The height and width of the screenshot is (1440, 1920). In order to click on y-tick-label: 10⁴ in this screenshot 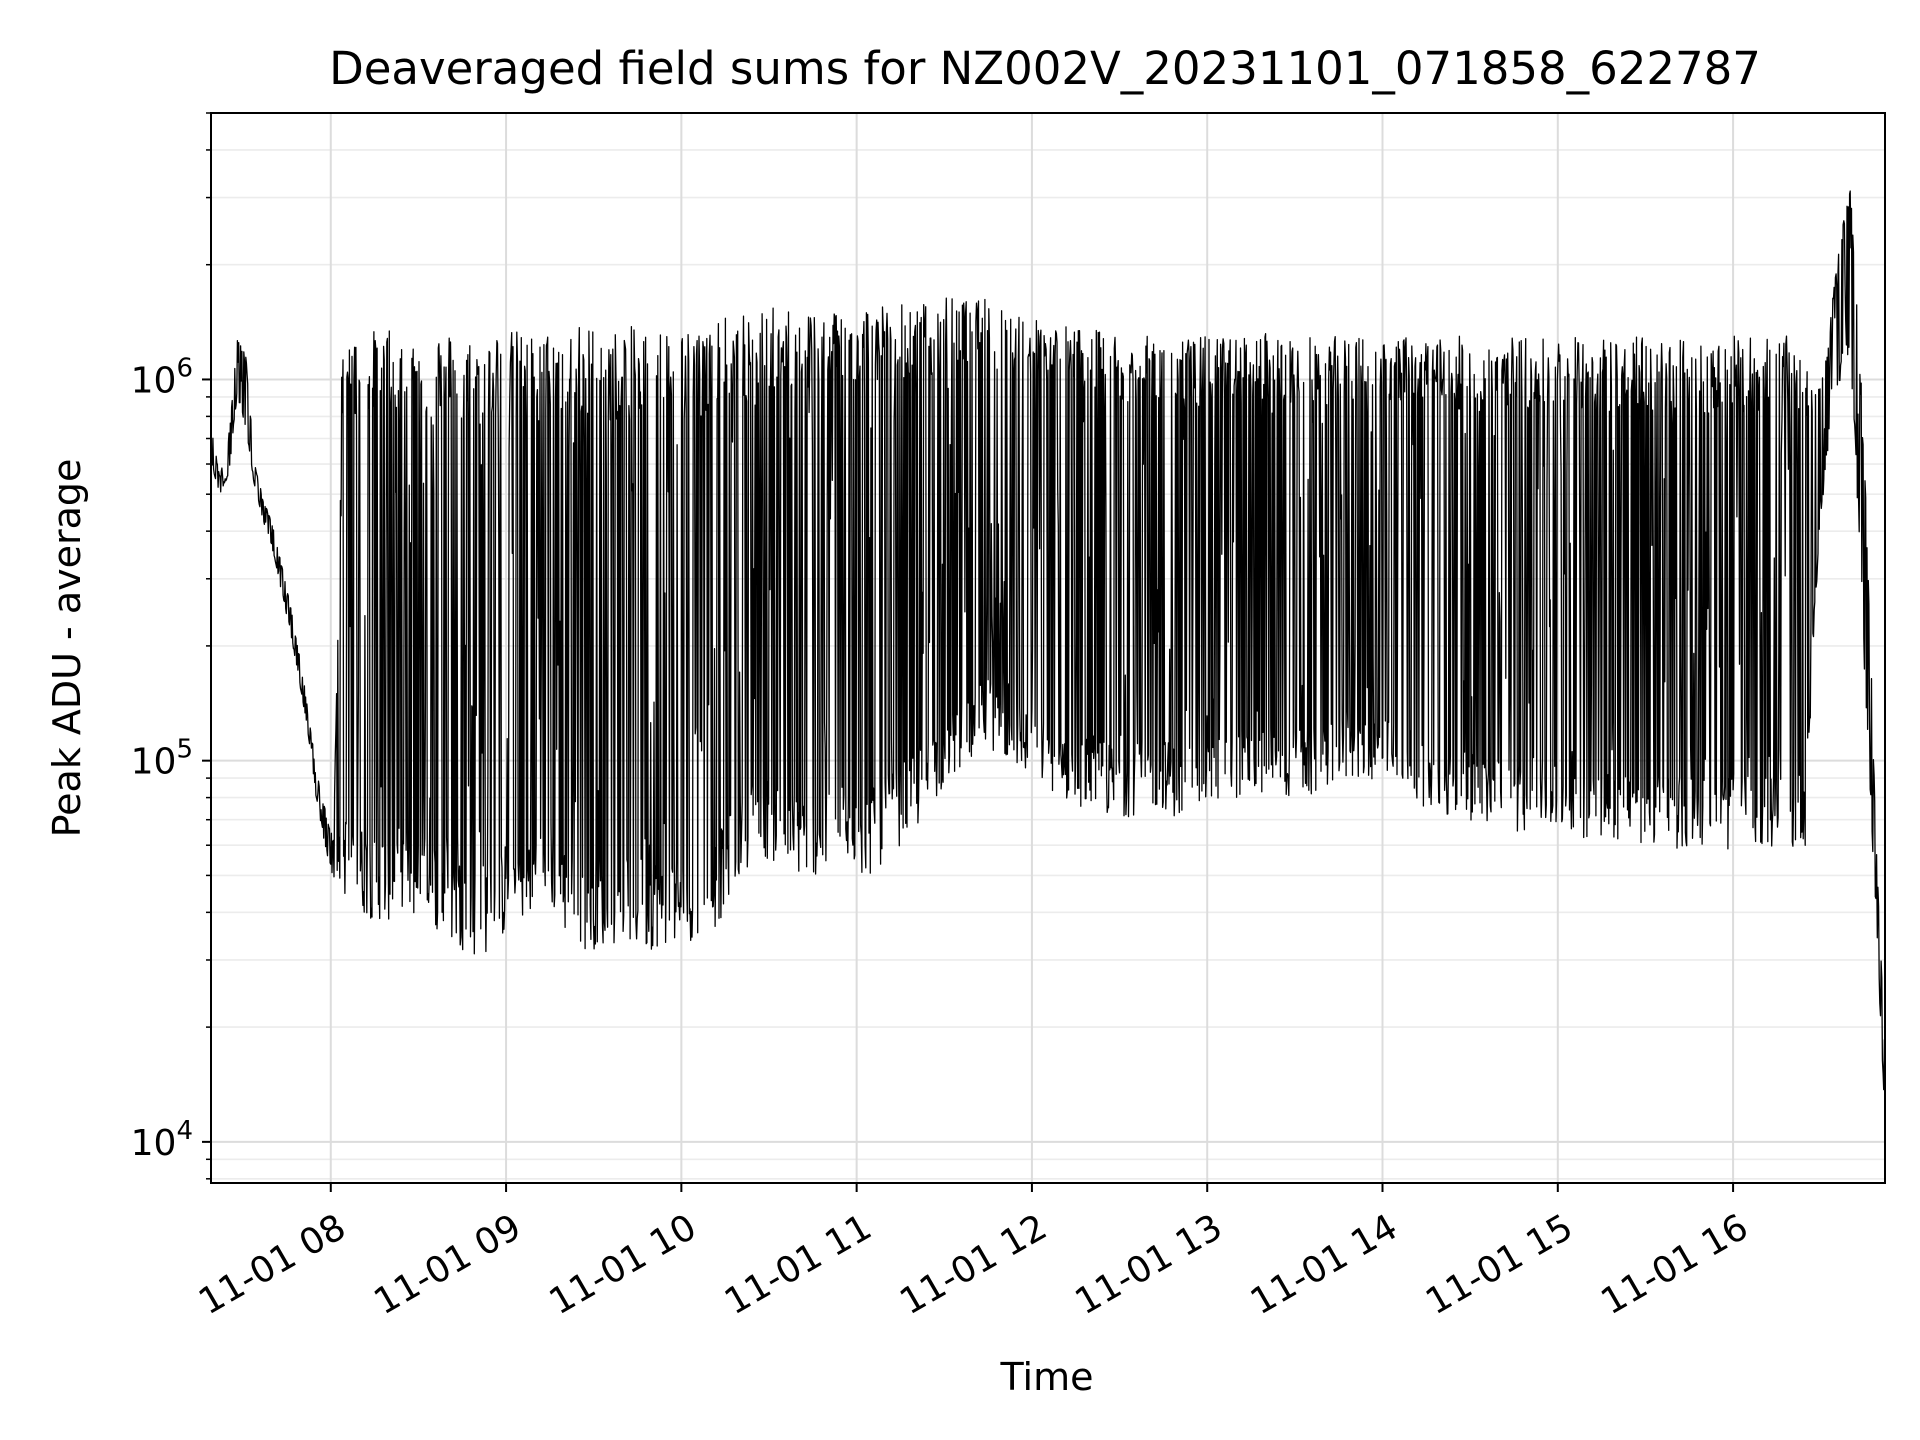, I will do `click(162, 1140)`.